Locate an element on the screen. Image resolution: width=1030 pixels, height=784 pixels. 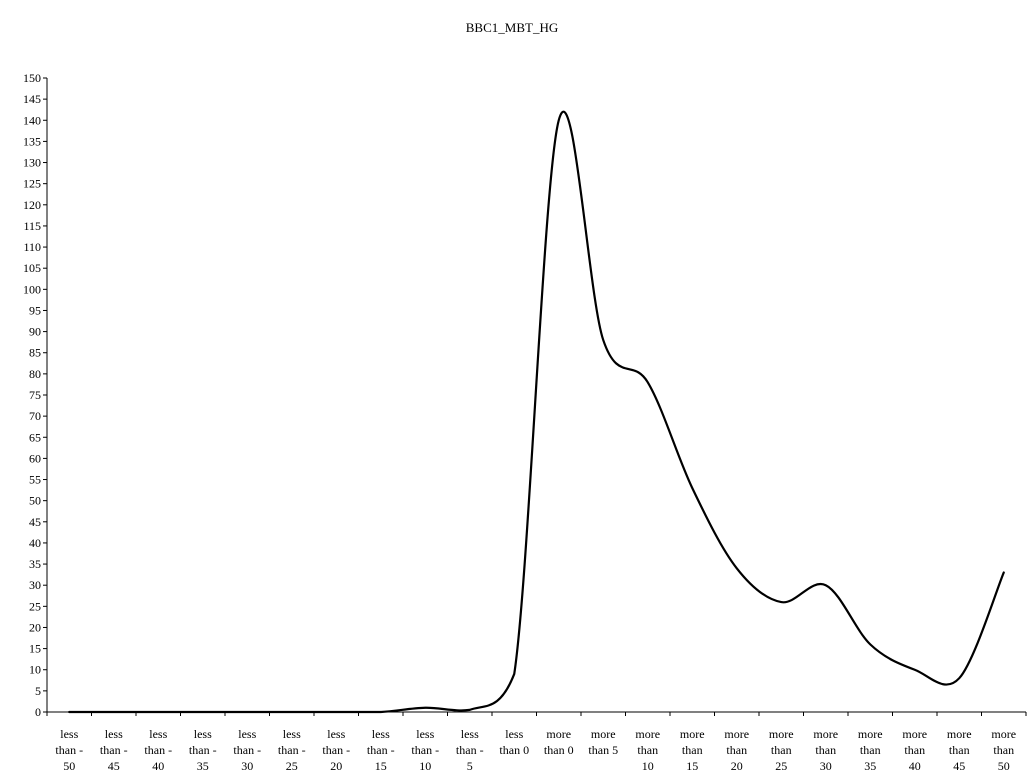
y-tick-label: 20 is located at coordinates (35, 627).